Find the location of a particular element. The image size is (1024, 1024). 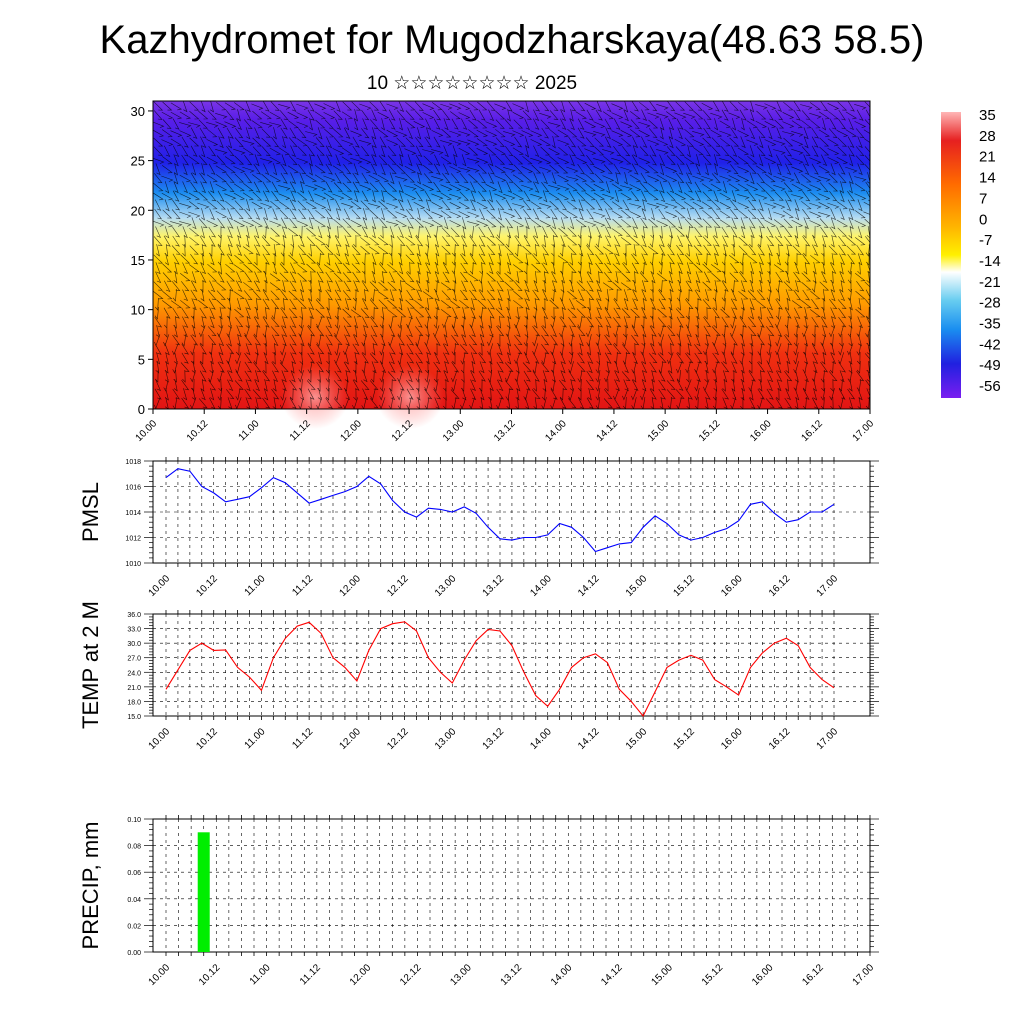

colorbar-label: -7 is located at coordinates (985, 240).